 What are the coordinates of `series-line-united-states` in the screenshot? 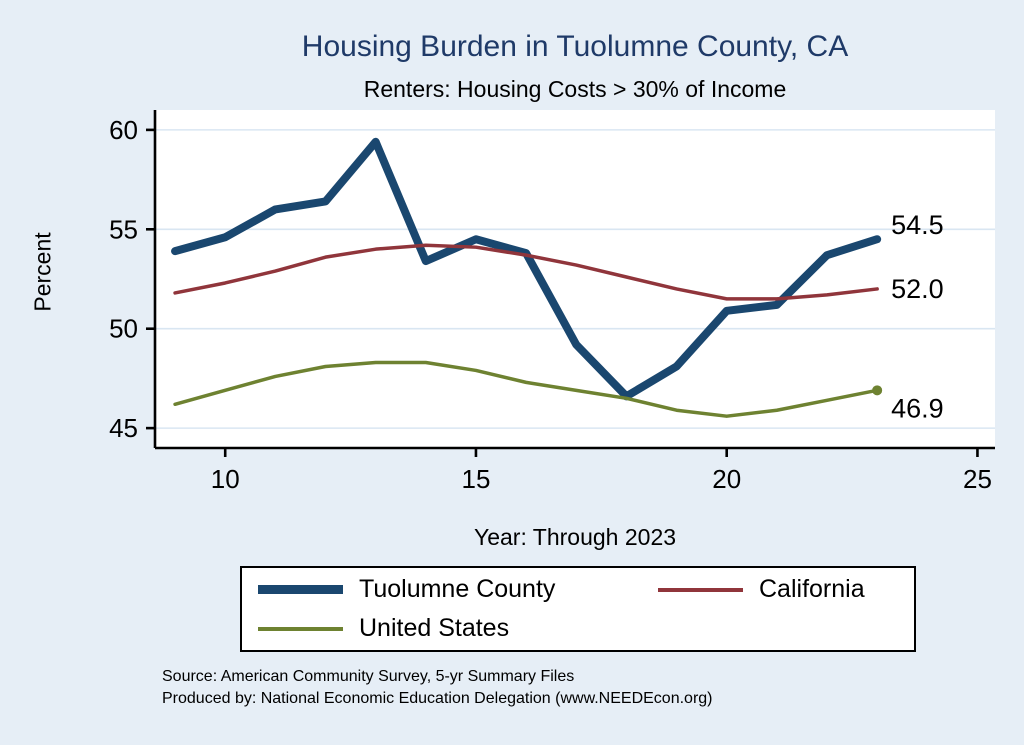 It's located at (526, 389).